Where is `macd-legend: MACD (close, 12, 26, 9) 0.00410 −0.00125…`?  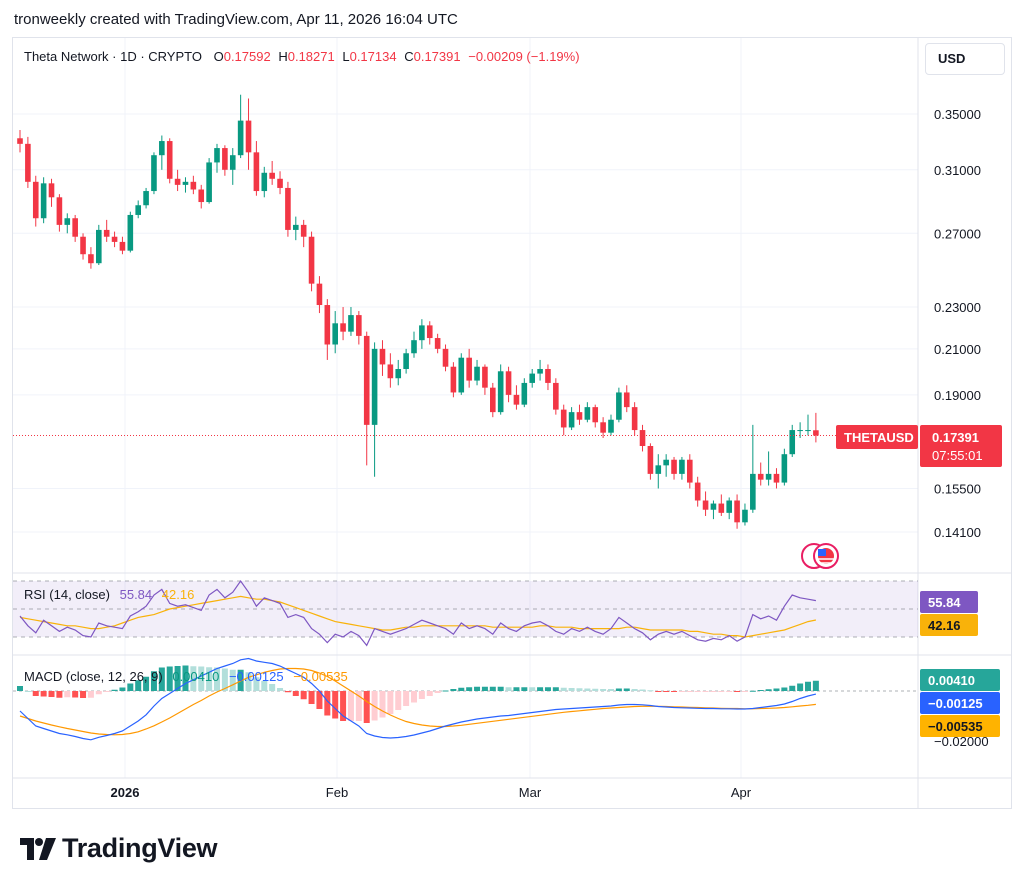 macd-legend: MACD (close, 12, 26, 9) 0.00410 −0.00125… is located at coordinates (186, 676).